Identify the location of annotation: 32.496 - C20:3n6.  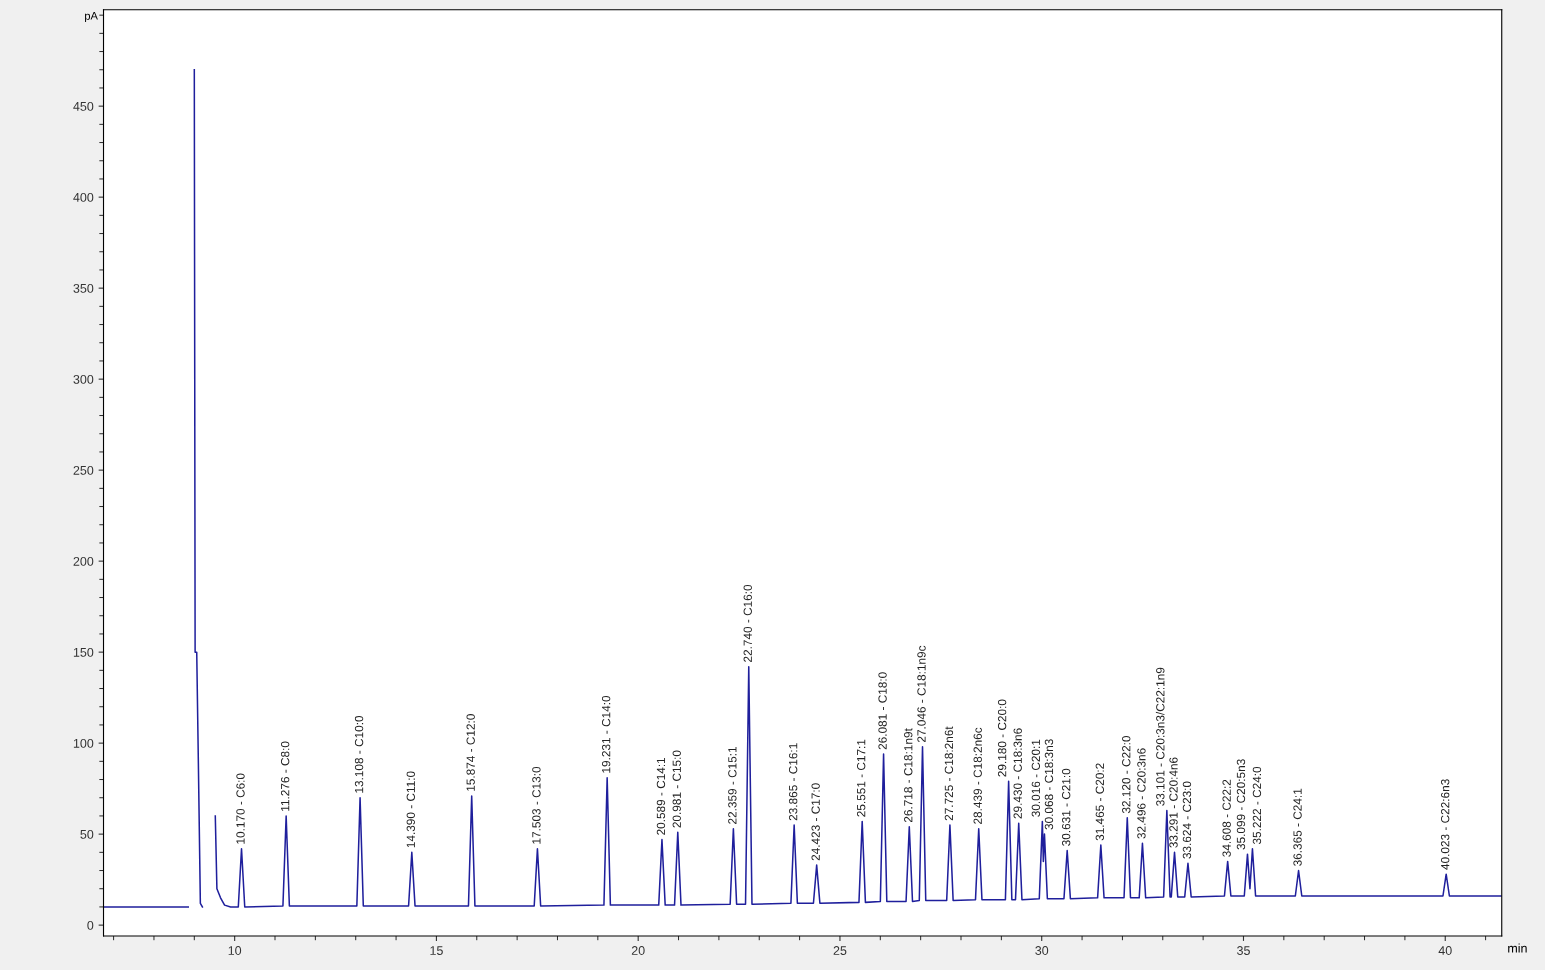
(1141, 793).